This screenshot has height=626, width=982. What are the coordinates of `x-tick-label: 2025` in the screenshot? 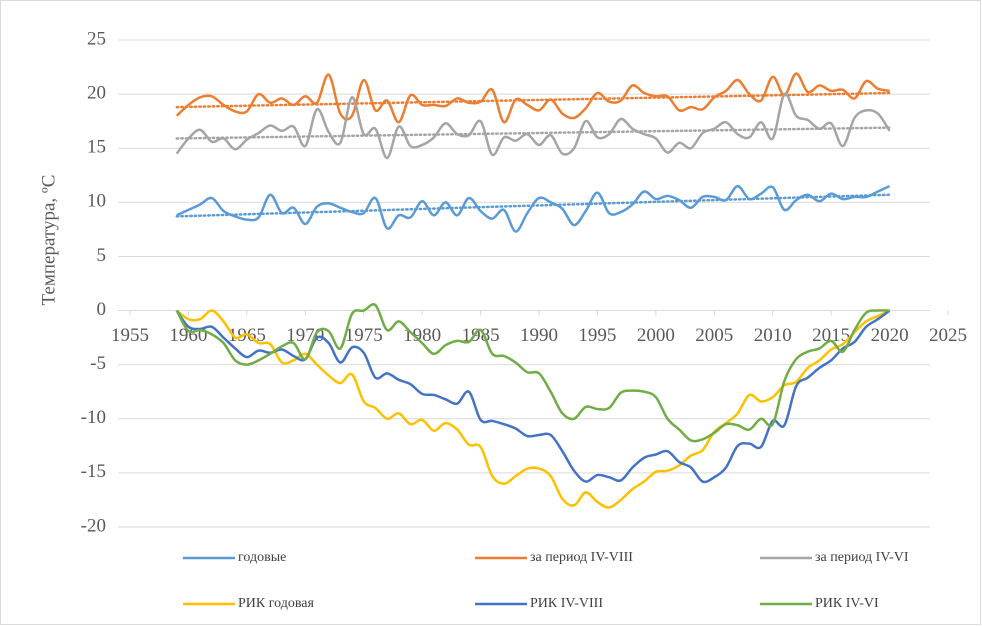 It's located at (948, 335).